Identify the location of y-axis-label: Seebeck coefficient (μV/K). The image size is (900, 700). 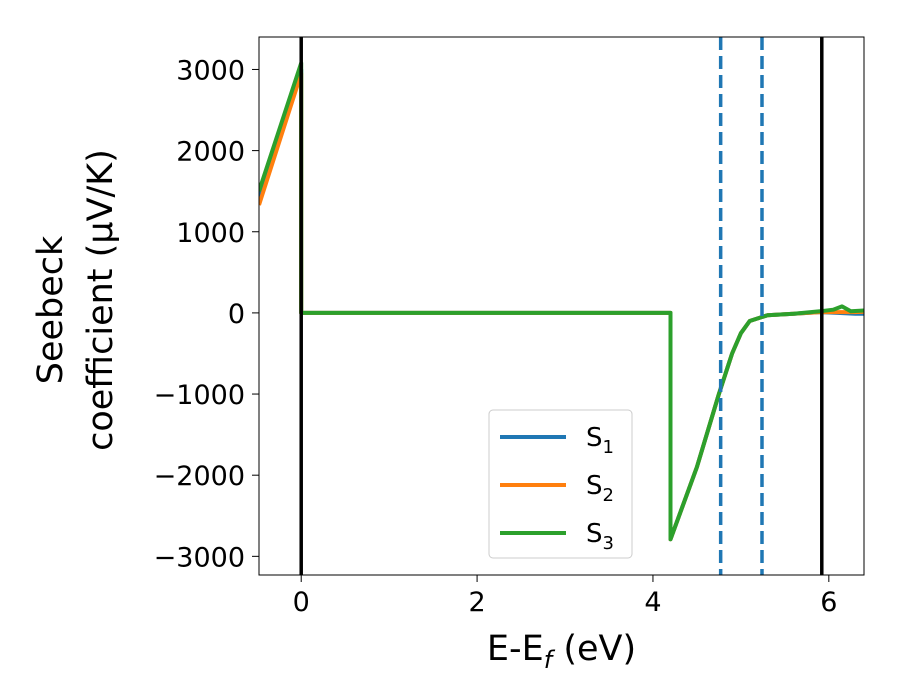
(76, 300).